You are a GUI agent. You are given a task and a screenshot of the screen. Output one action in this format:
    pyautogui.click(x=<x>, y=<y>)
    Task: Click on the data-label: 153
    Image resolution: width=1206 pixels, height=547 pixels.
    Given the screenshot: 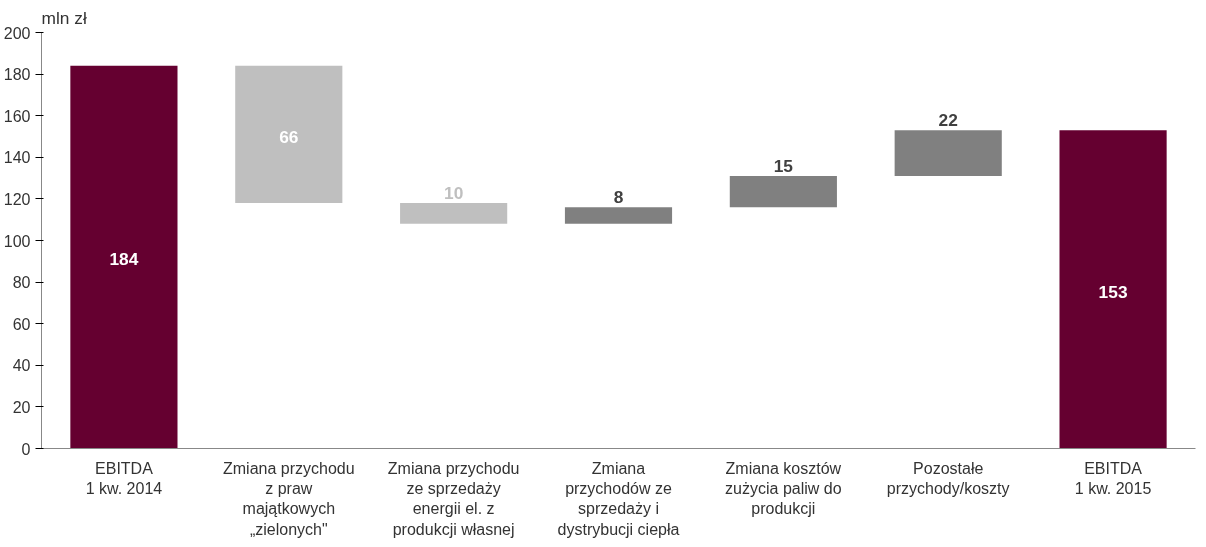 What is the action you would take?
    pyautogui.click(x=1113, y=291)
    